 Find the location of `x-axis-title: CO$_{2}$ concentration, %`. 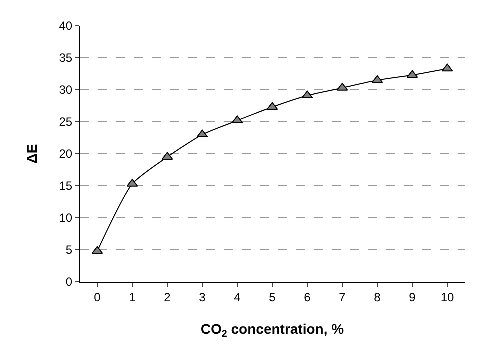

x-axis-title: CO$_{2}$ concentration, % is located at coordinates (272, 330).